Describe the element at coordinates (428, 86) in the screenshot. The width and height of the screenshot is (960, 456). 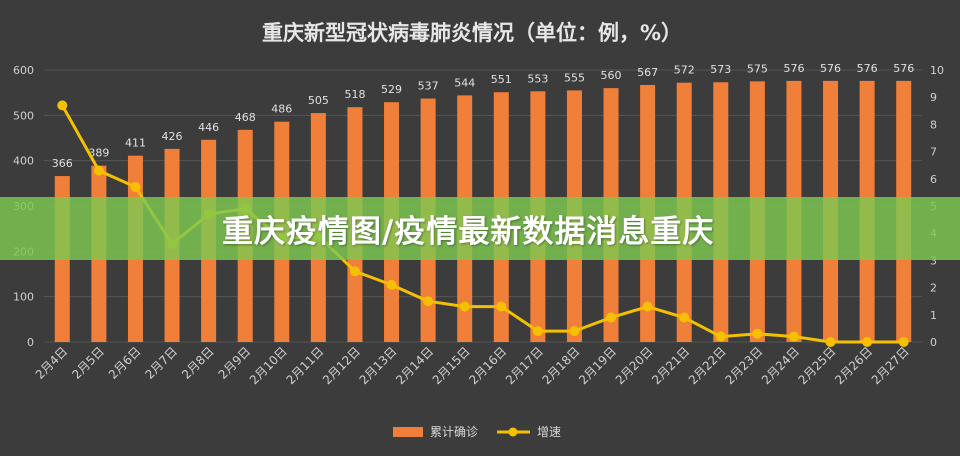
I see `bar-value-label: 537` at that location.